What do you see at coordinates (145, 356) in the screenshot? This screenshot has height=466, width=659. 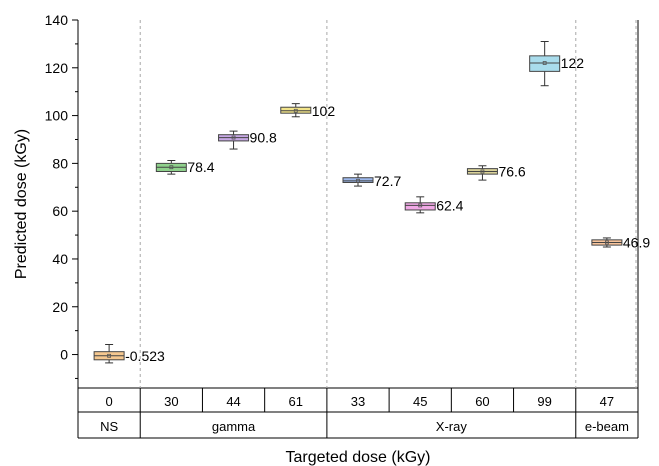 I see `box-value-label: -0.523` at bounding box center [145, 356].